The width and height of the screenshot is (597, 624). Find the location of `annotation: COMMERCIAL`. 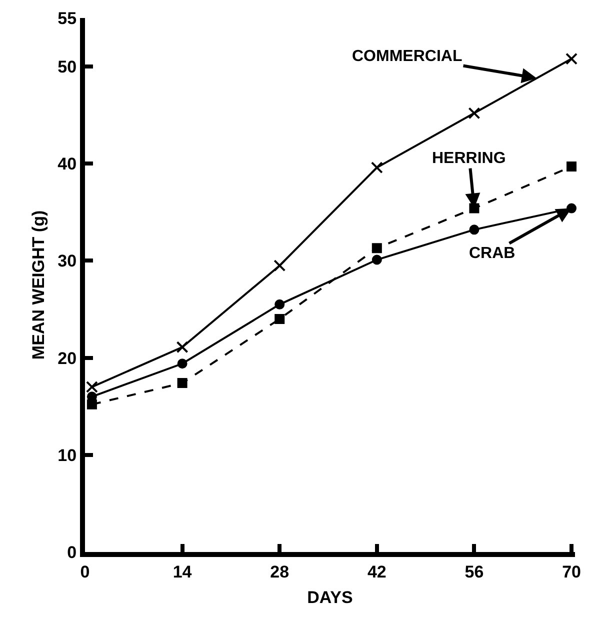

annotation: COMMERCIAL is located at coordinates (407, 56).